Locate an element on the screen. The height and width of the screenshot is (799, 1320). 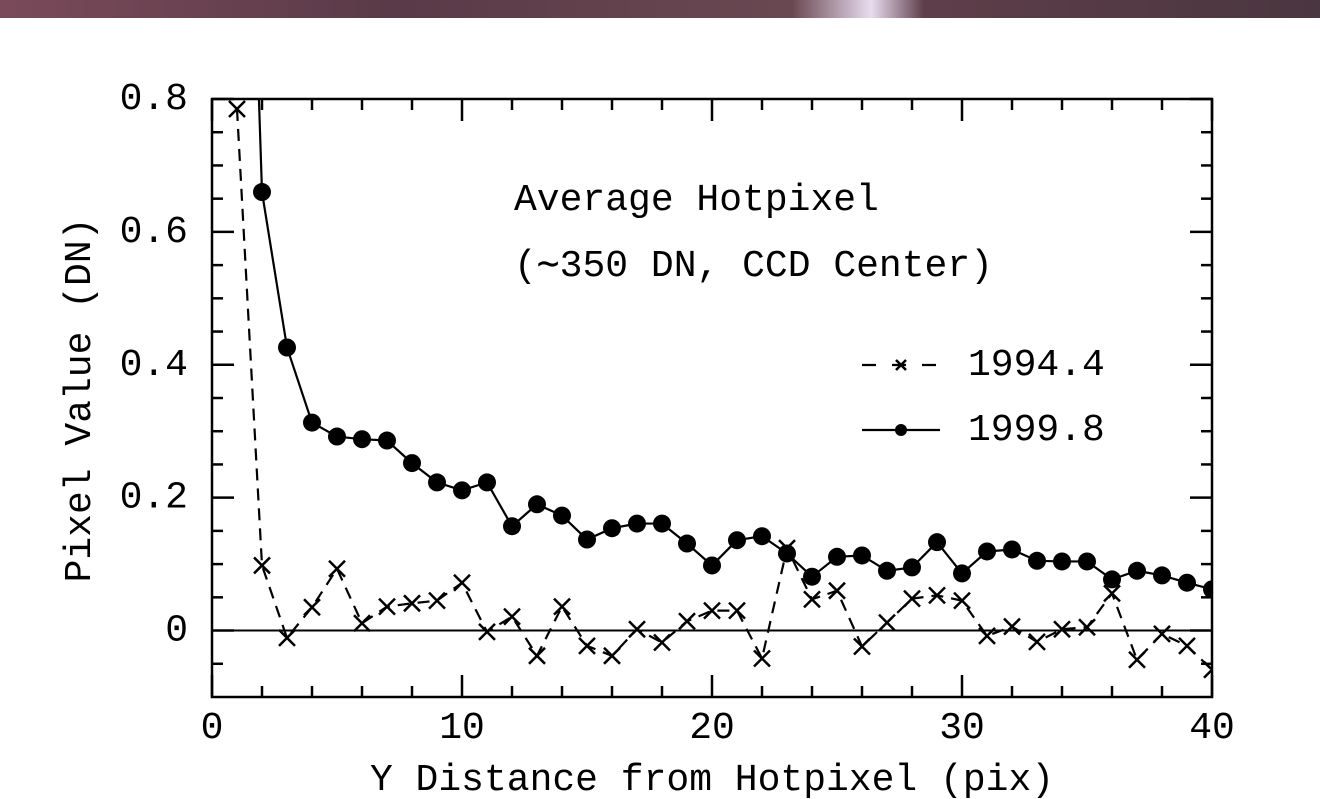
annotation: (∼350 DN, CCD Center) is located at coordinates (753, 266).